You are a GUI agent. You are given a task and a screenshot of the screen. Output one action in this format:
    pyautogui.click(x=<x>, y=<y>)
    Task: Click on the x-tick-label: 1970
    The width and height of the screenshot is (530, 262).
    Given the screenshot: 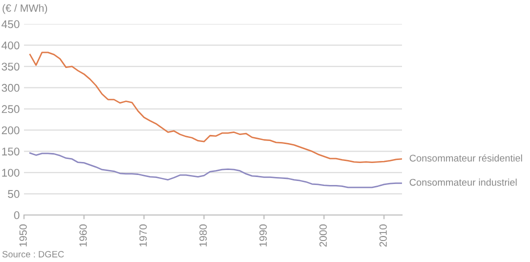 What is the action you would take?
    pyautogui.click(x=143, y=235)
    